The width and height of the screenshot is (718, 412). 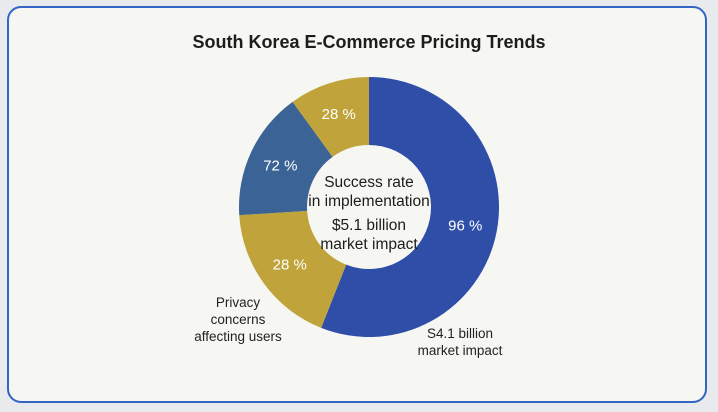 What do you see at coordinates (368, 42) in the screenshot?
I see `chart-title: South Korea E-Commerce Pricing Trends` at bounding box center [368, 42].